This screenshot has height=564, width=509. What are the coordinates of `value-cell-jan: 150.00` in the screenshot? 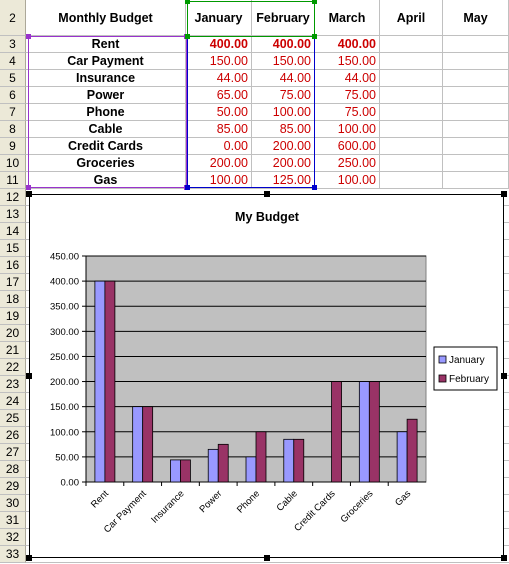 It's located at (219, 61).